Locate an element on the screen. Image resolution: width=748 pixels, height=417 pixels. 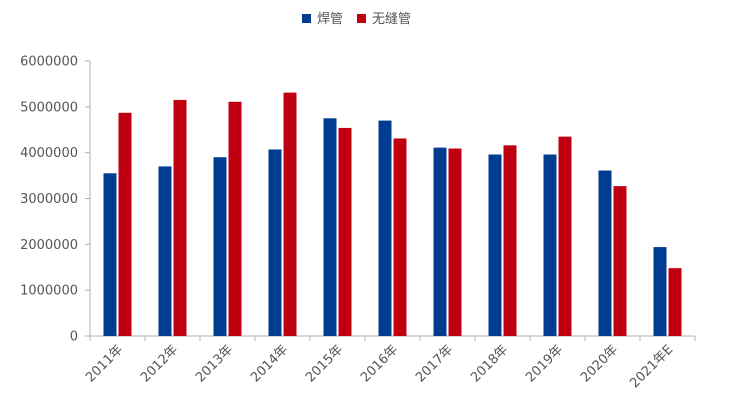
y-tick-label: 4000000 is located at coordinates (49, 153).